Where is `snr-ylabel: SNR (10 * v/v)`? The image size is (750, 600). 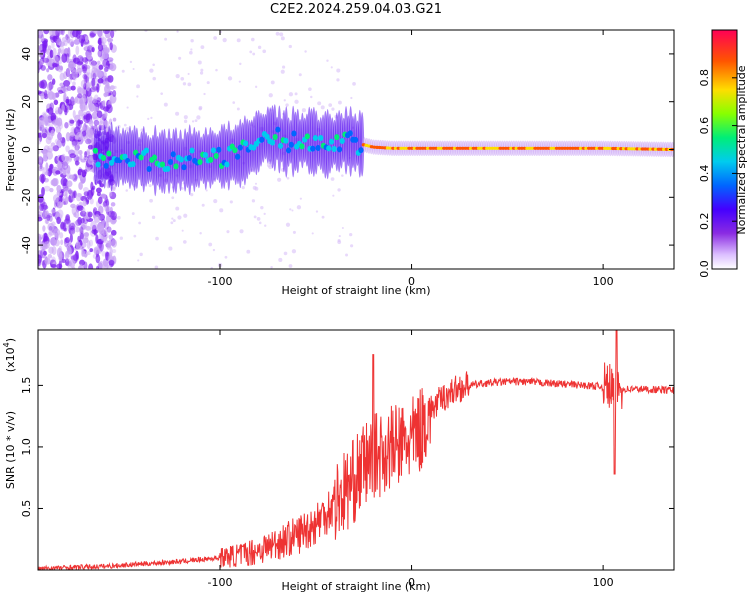
snr-ylabel: SNR (10 * v/v) is located at coordinates (10, 450).